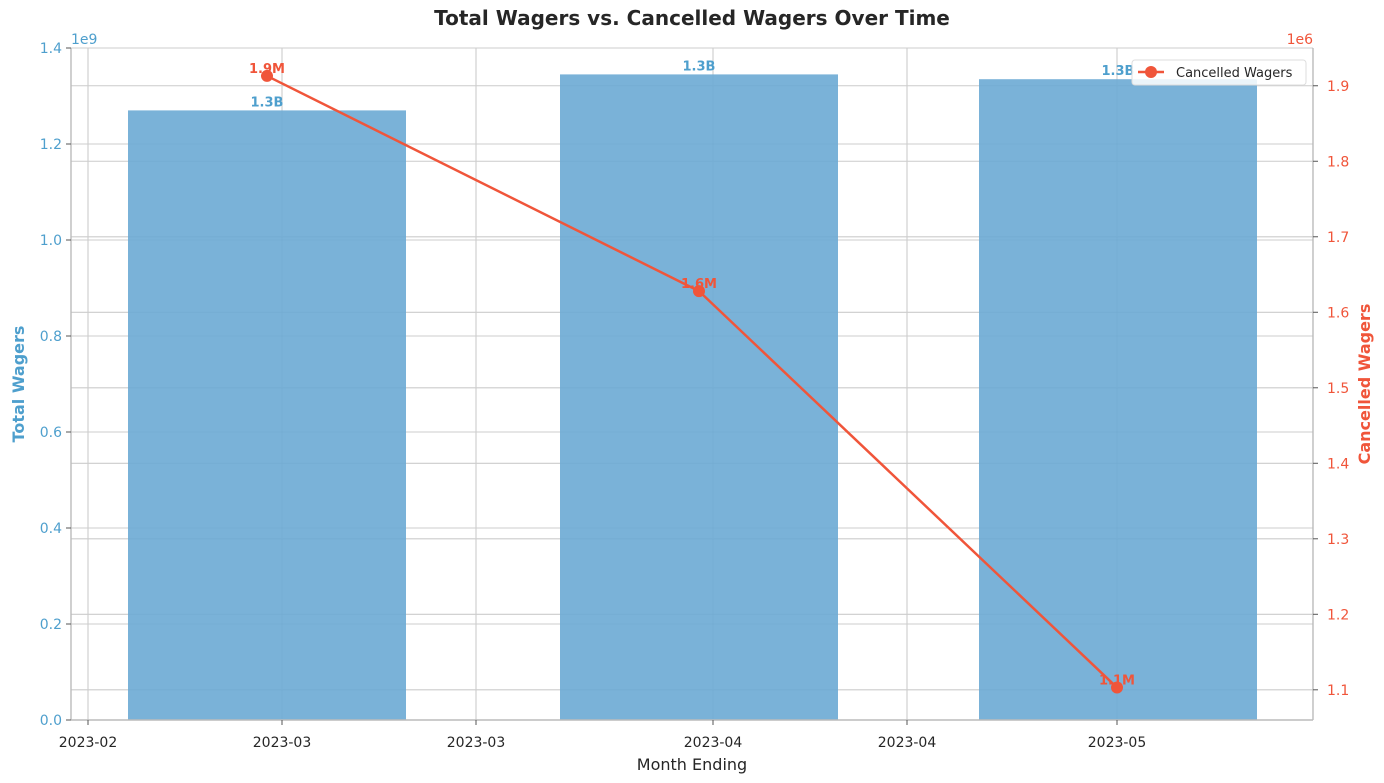  I want to click on y-right-tick-label: 1.2, so click(1338, 615).